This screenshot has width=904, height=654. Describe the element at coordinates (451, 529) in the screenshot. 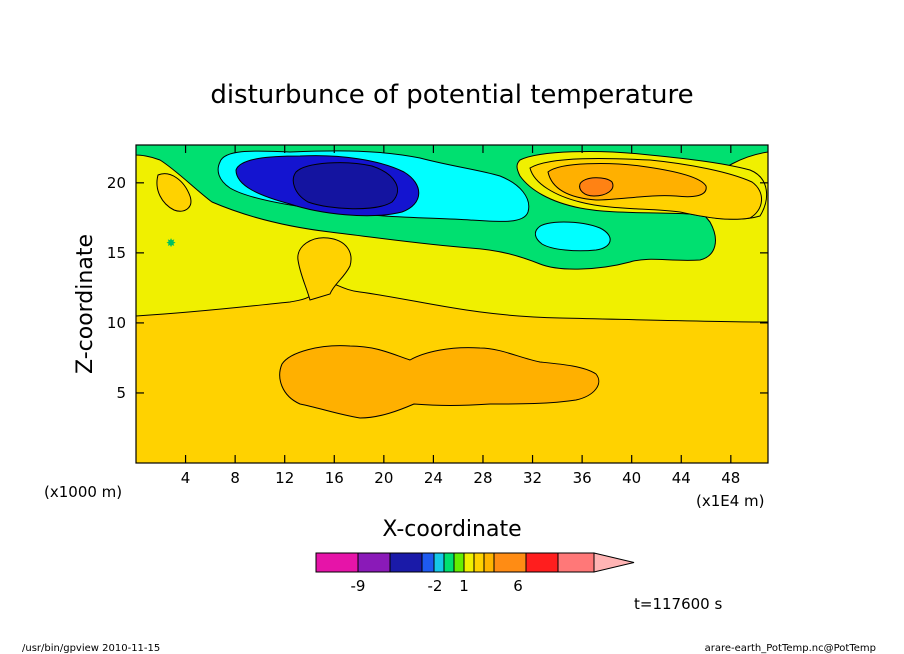

I see `x-axis-label: X-coordinate` at that location.